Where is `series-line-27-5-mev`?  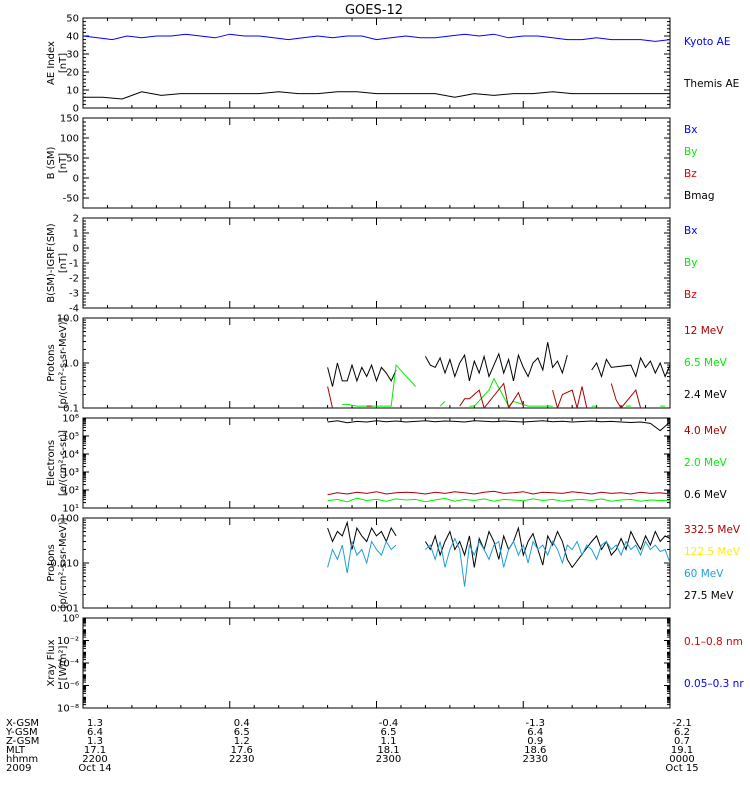 series-line-27-5-mev is located at coordinates (362, 535).